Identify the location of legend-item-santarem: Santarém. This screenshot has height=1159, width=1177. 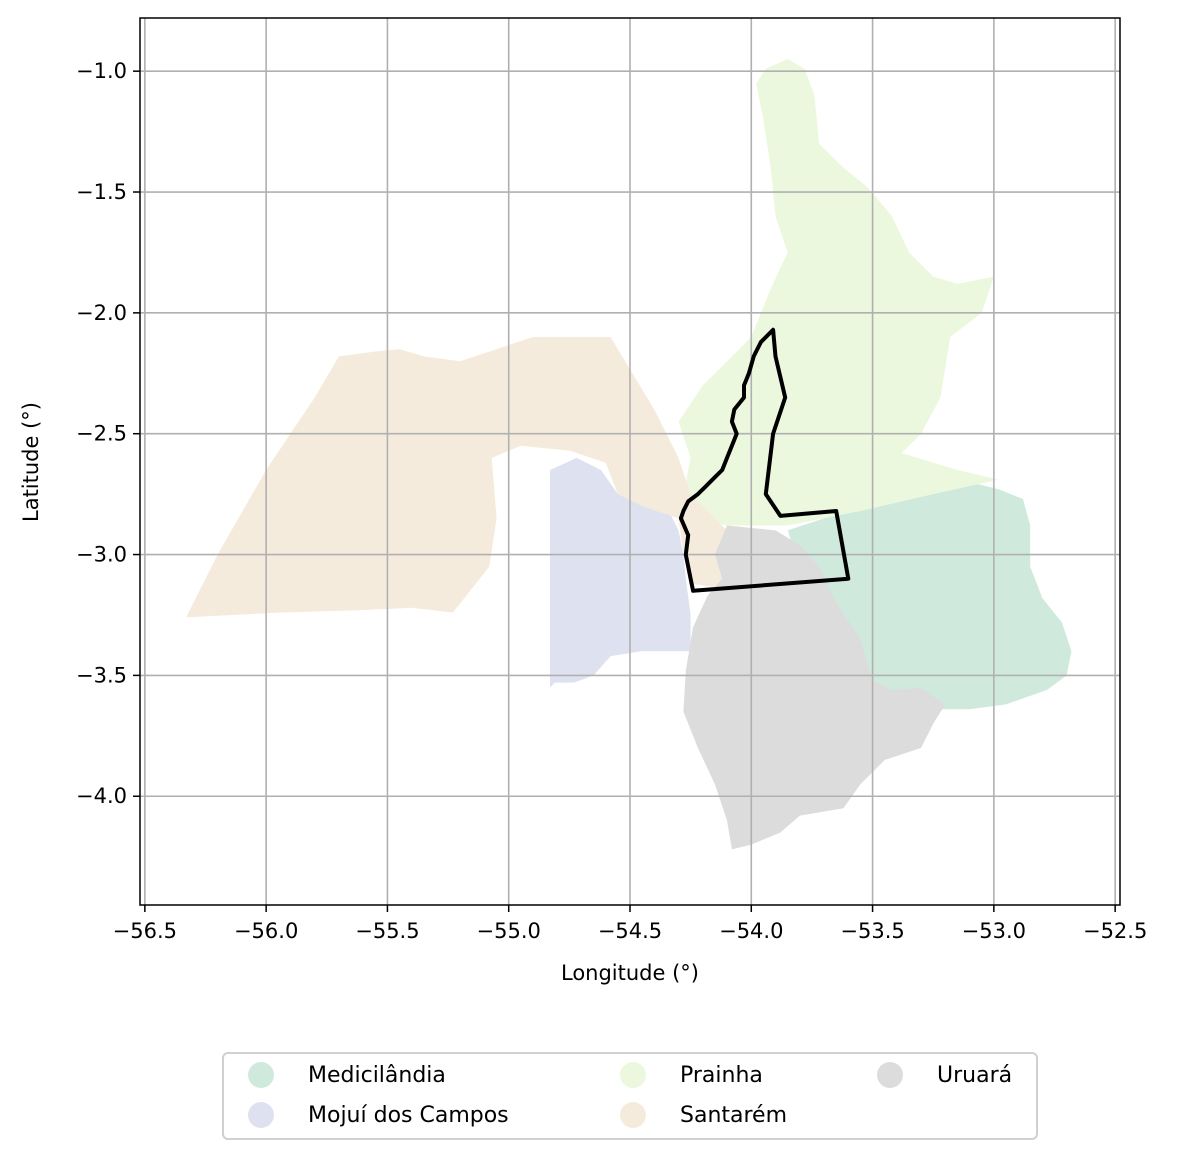
(703, 1115).